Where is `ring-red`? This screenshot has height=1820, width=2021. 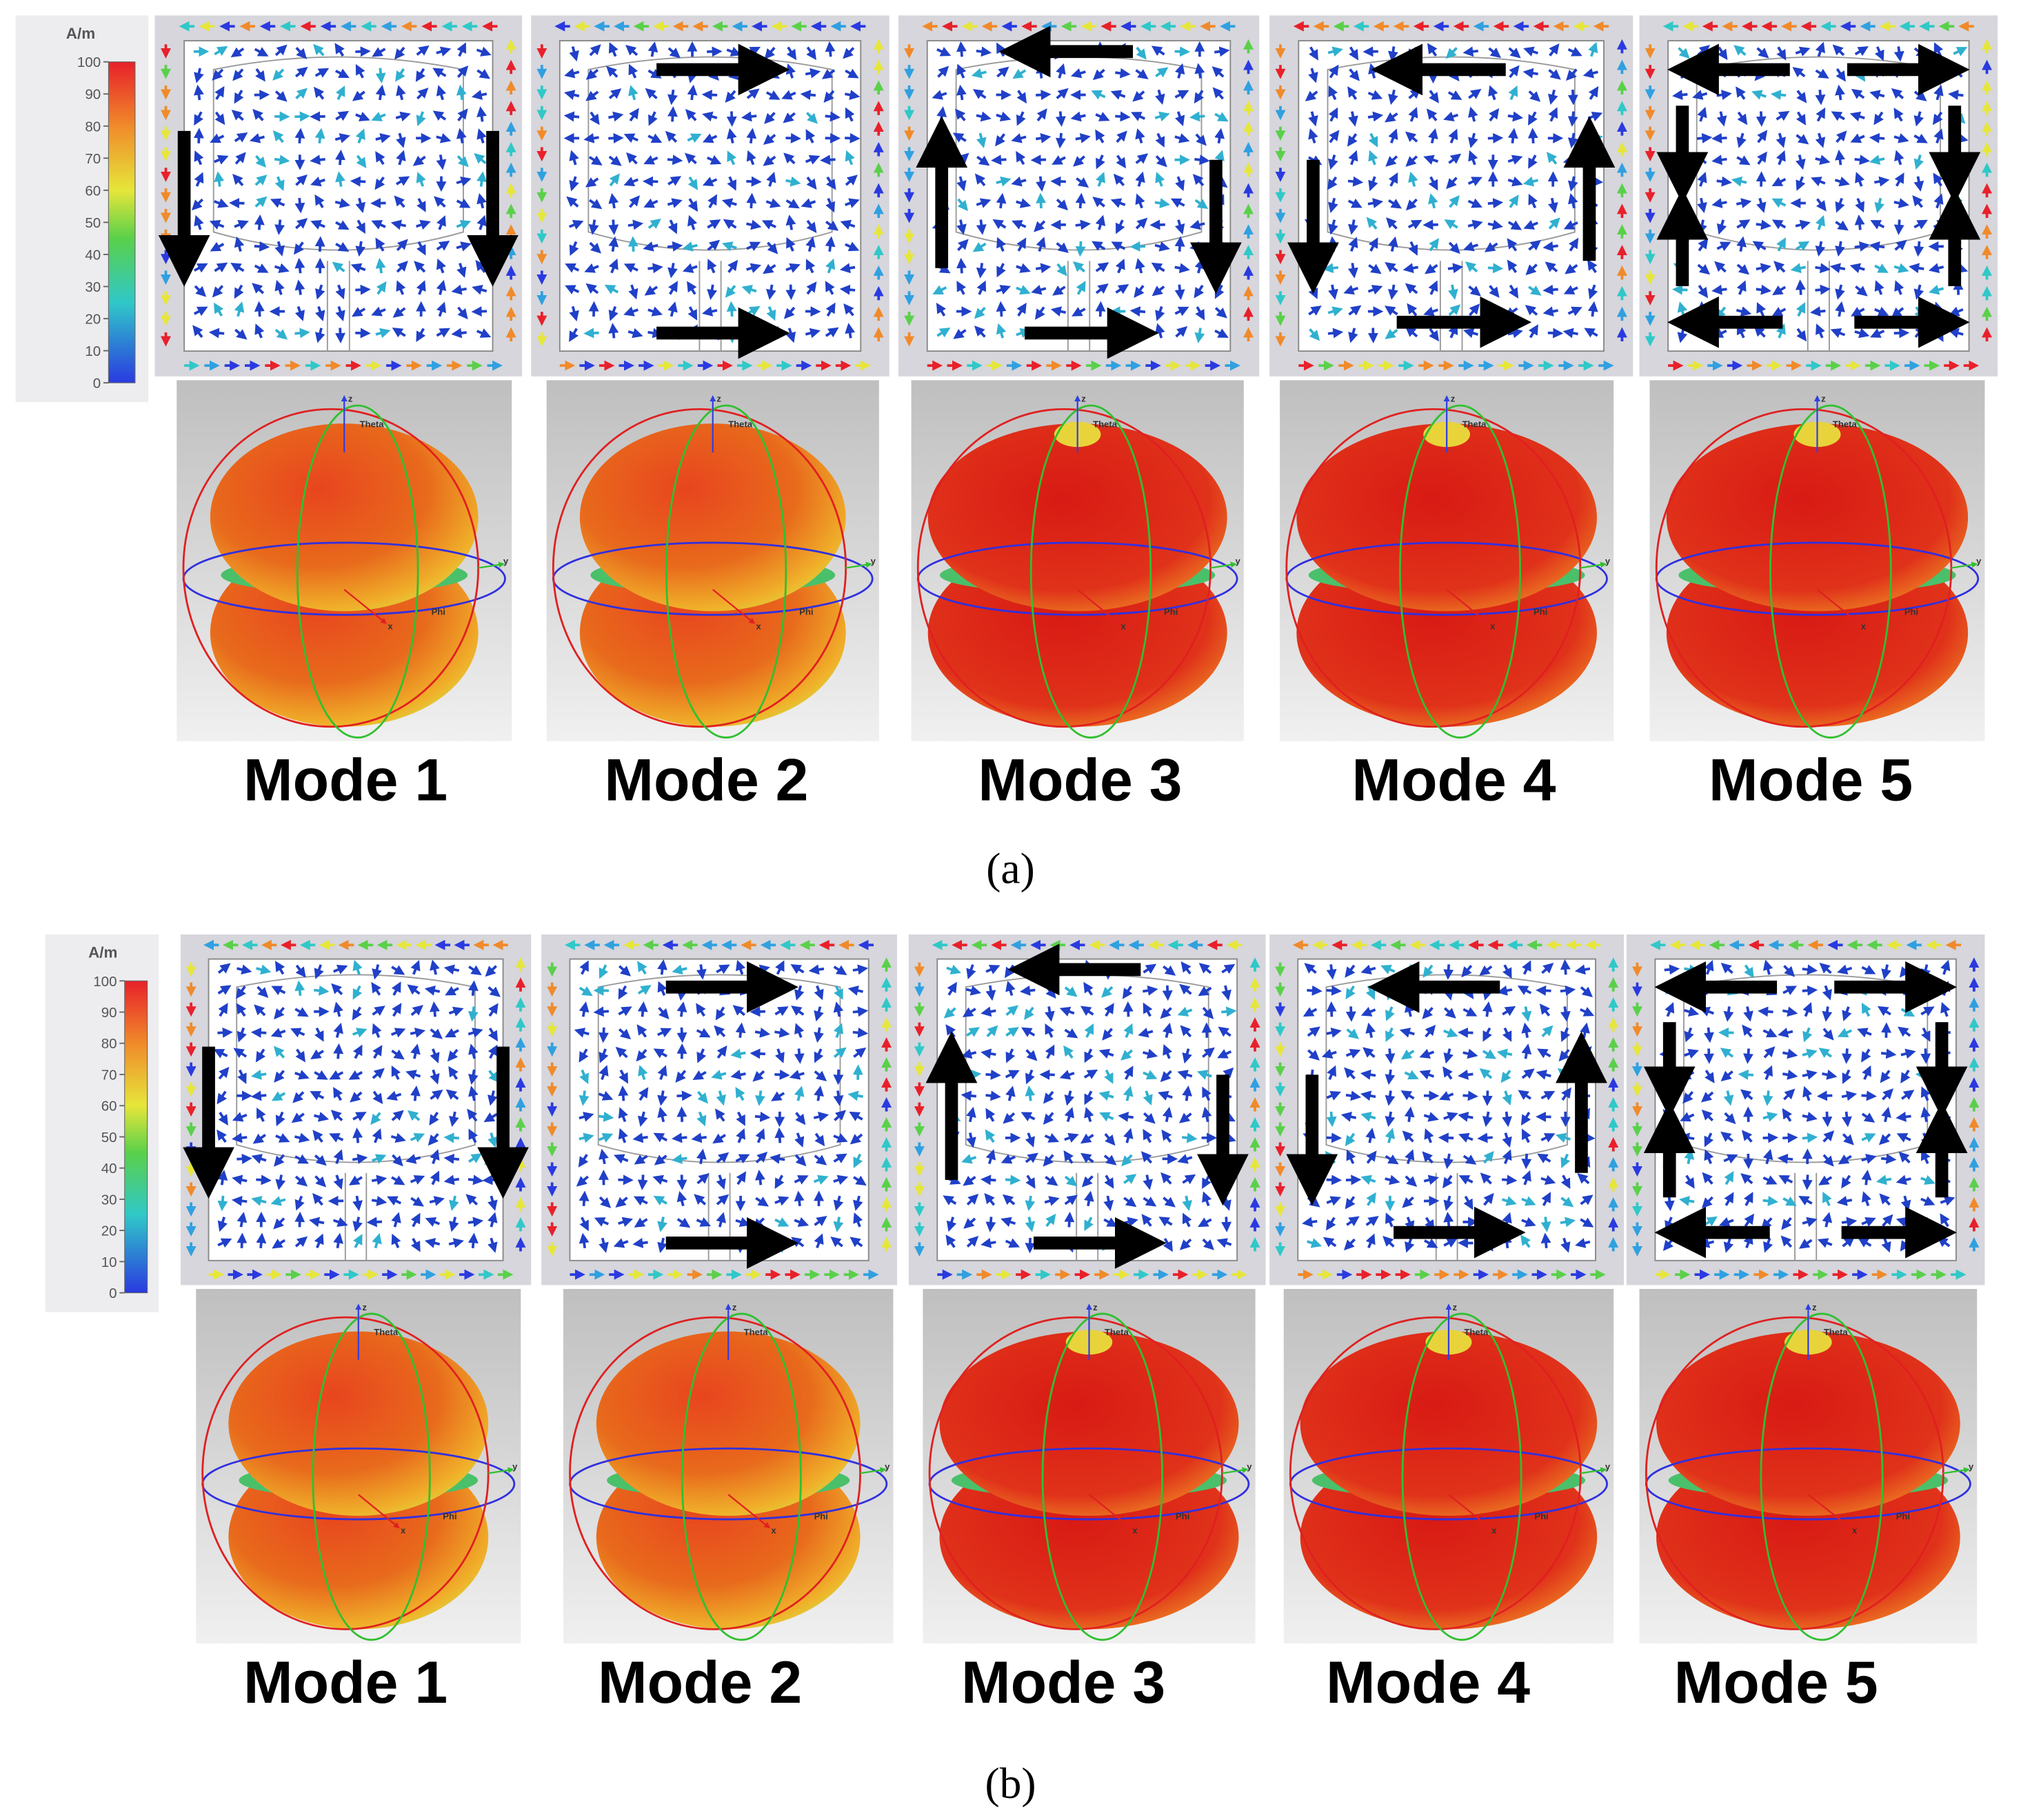 ring-red is located at coordinates (1063, 568).